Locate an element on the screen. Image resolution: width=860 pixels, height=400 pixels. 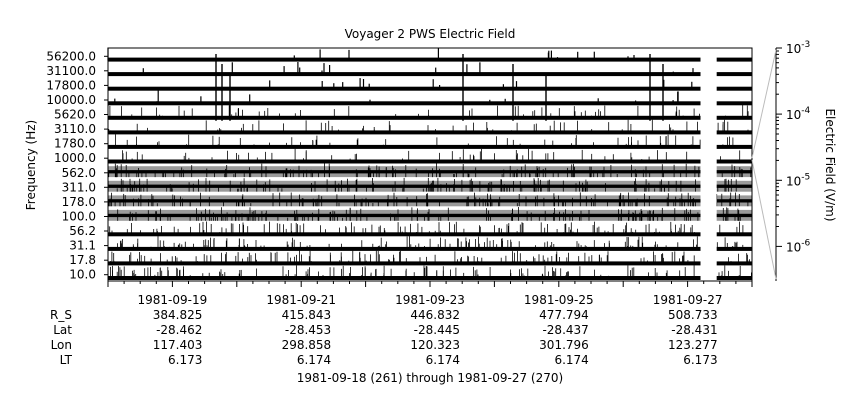
band-1000.0-seg1 is located at coordinates (734, 161).